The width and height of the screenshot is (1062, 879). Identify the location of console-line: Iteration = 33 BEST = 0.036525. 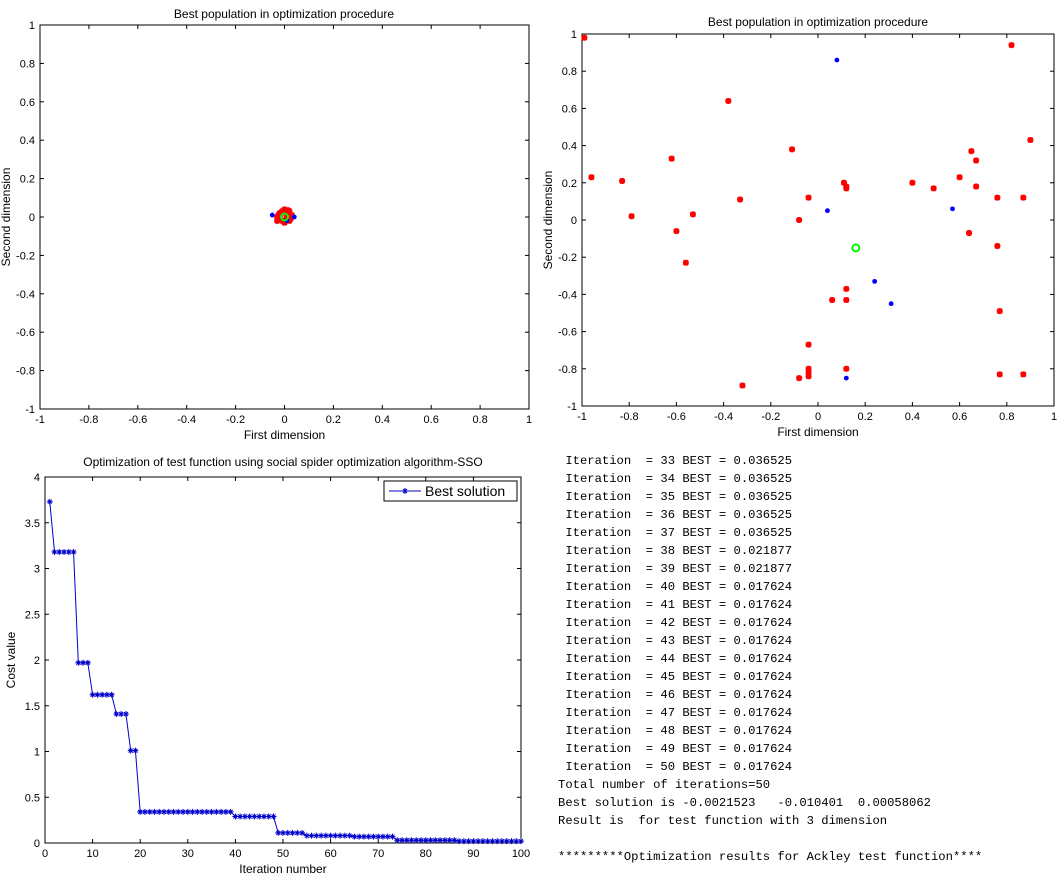
(675, 461).